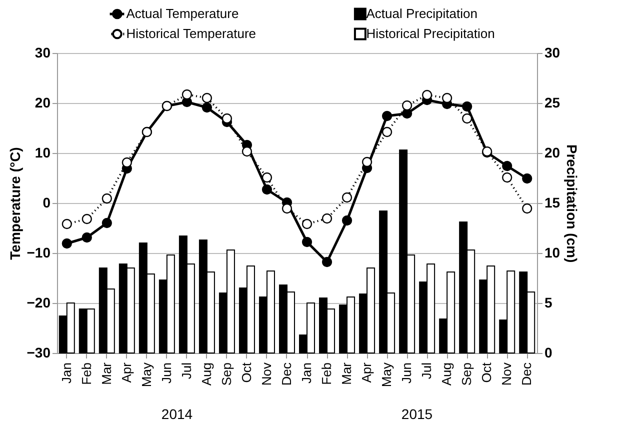  I want to click on text: 2014, so click(177, 414).